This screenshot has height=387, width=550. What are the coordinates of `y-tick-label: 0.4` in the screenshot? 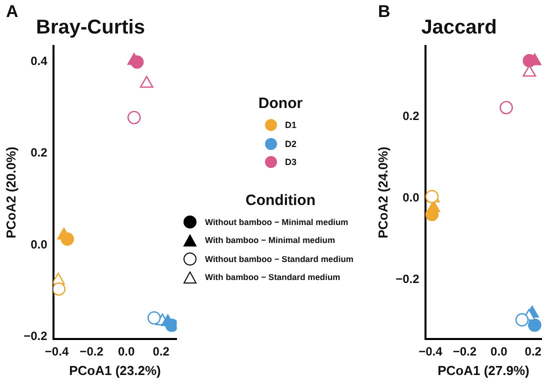 It's located at (39, 61).